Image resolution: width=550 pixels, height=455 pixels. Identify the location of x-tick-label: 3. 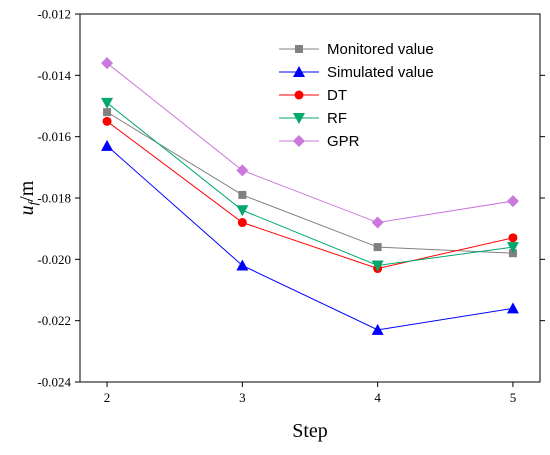
(242, 397).